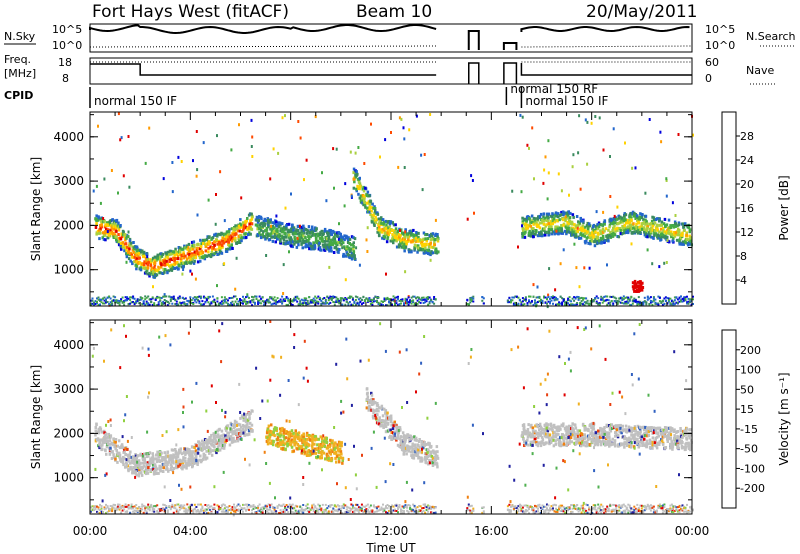 The height and width of the screenshot is (554, 800). I want to click on freq-panel-frame, so click(391, 71).